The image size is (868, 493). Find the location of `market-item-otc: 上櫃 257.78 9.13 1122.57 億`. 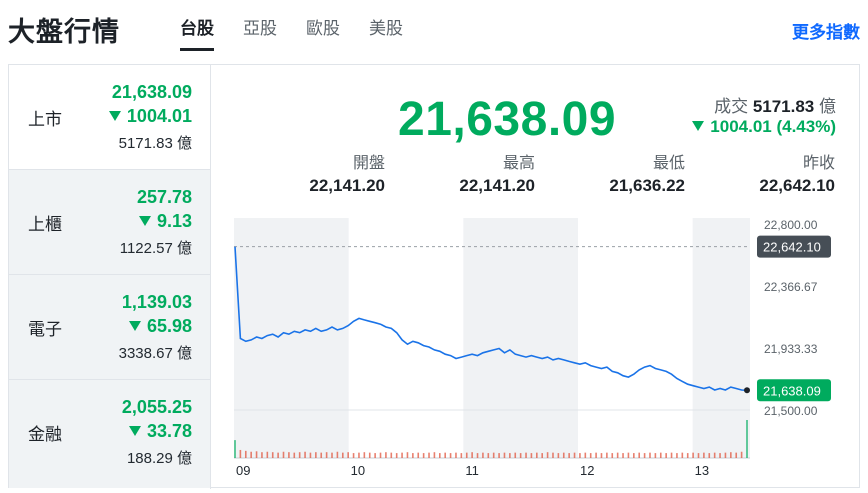

market-item-otc: 上櫃 257.78 9.13 1122.57 億 is located at coordinates (109, 222).